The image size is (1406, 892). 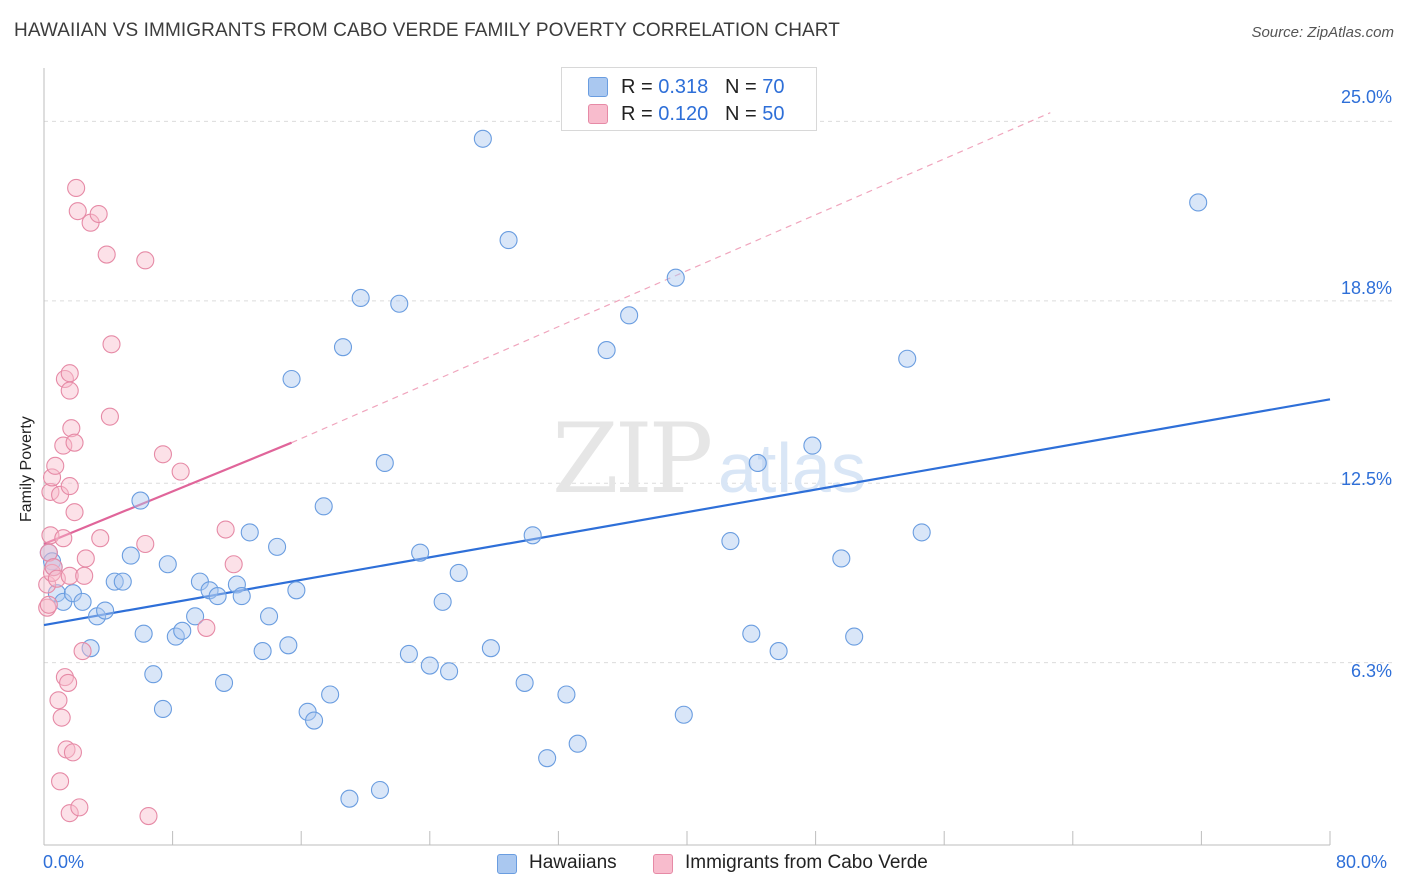 What do you see at coordinates (640, 114) in the screenshot?
I see `r-label: R =` at bounding box center [640, 114].